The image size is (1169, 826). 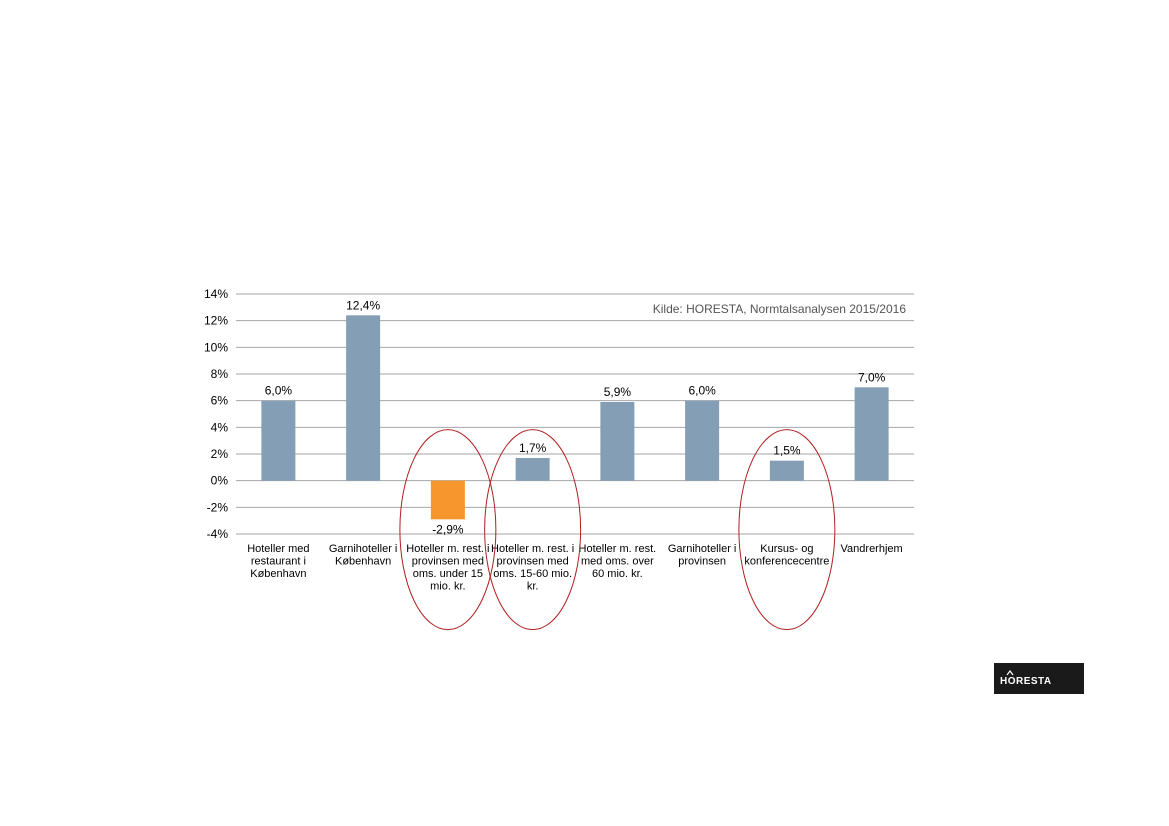 I want to click on x-category-label: Garnihoteller i København, so click(x=363, y=555).